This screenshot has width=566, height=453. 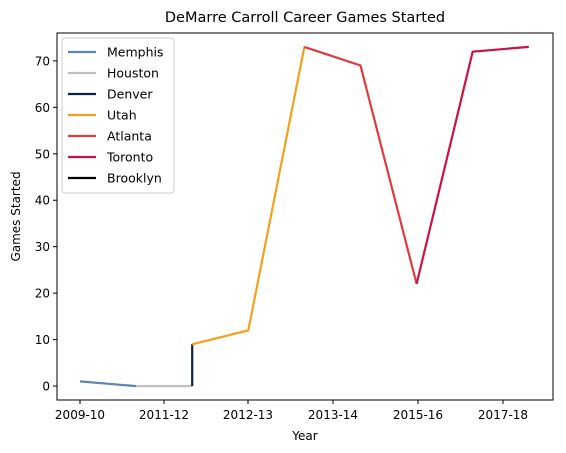 I want to click on y-tick-label-20: 20, so click(x=42, y=294).